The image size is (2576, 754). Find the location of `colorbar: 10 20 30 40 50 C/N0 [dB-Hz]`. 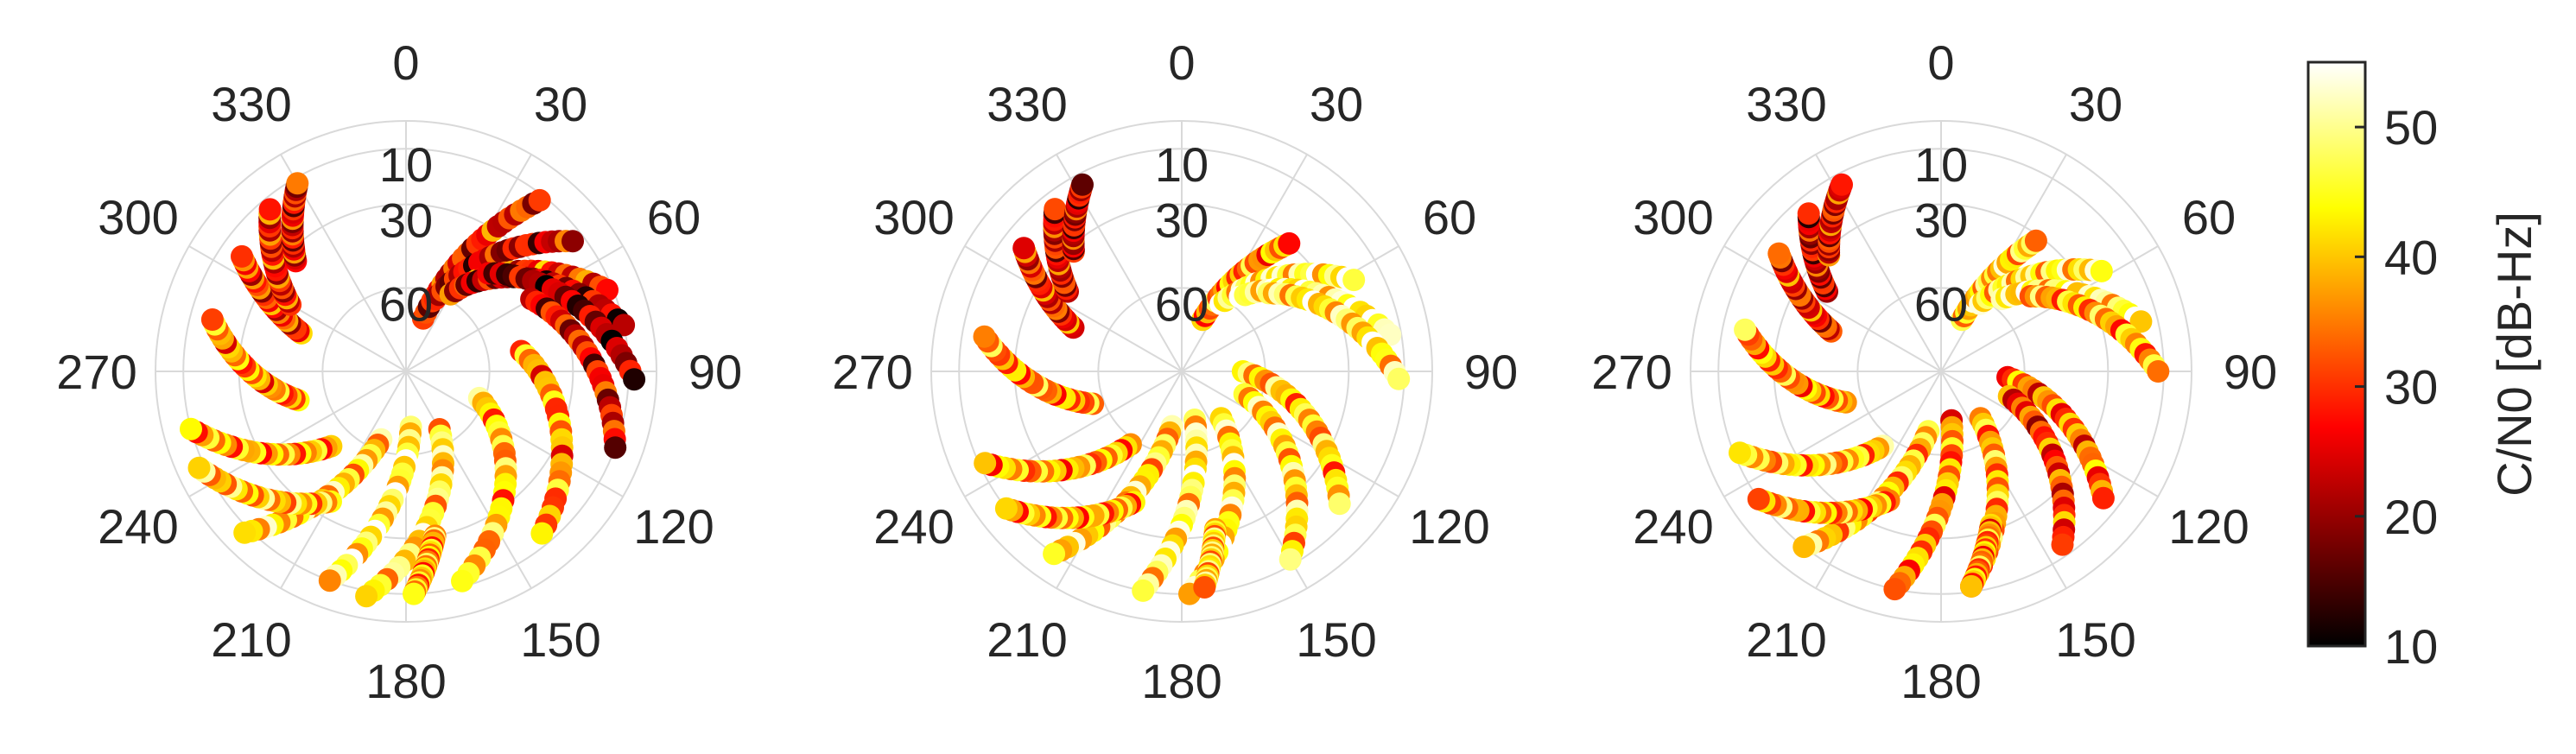

colorbar: 10 20 30 40 50 C/N0 [dB-Hz] is located at coordinates (2423, 367).